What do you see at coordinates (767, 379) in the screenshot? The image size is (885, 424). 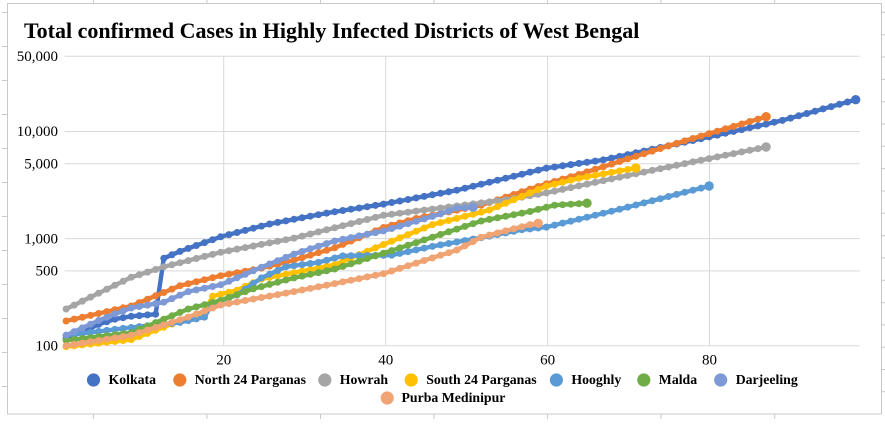 I see `svg-text: Darjeeling` at bounding box center [767, 379].